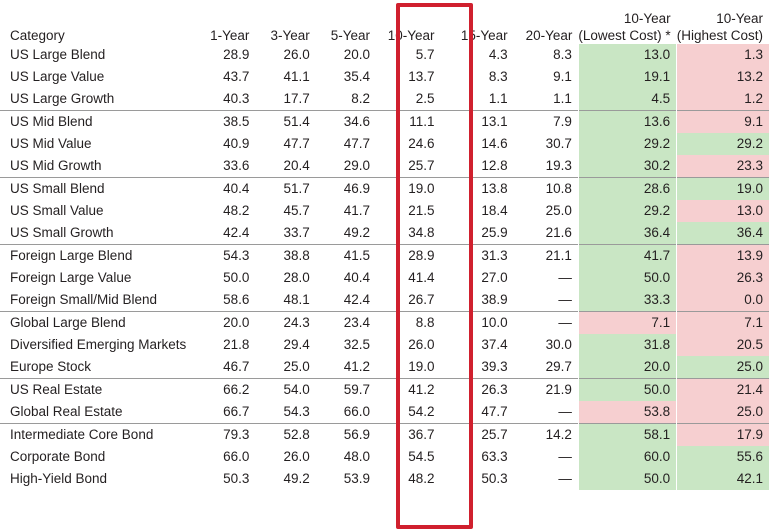 This screenshot has height=529, width=769. Describe the element at coordinates (296, 344) in the screenshot. I see `cell-3-year: 29.4` at that location.